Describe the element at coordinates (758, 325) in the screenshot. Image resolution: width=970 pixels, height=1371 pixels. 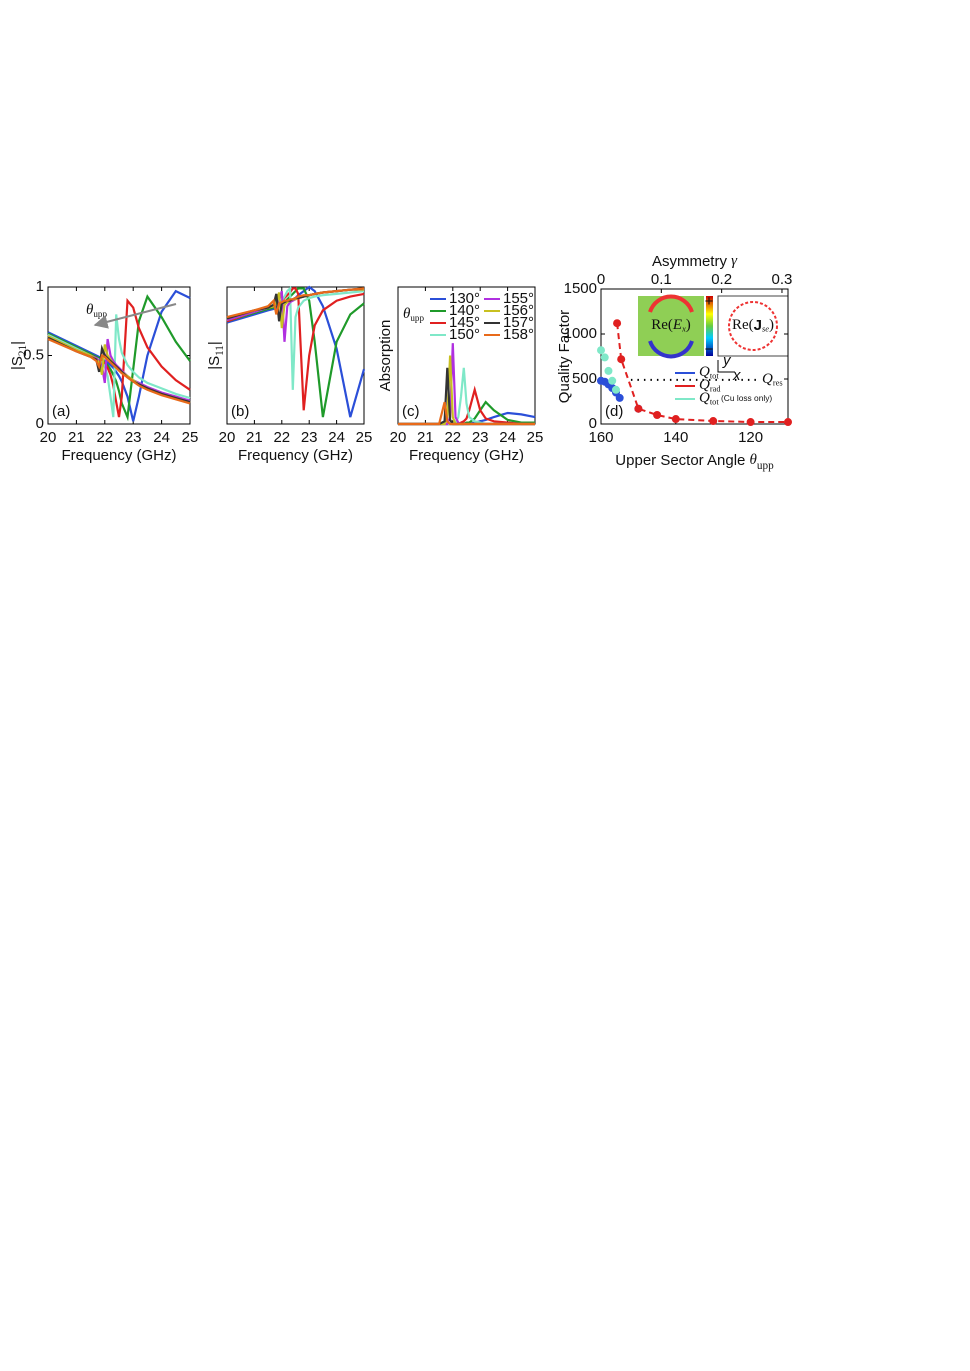
I see `text-part: J` at that location.